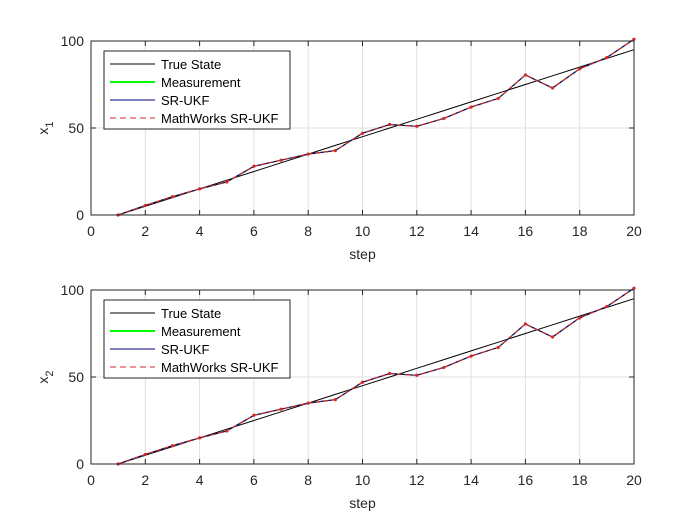  What do you see at coordinates (363, 480) in the screenshot?
I see `chart-2-xtick-label-5: 10` at bounding box center [363, 480].